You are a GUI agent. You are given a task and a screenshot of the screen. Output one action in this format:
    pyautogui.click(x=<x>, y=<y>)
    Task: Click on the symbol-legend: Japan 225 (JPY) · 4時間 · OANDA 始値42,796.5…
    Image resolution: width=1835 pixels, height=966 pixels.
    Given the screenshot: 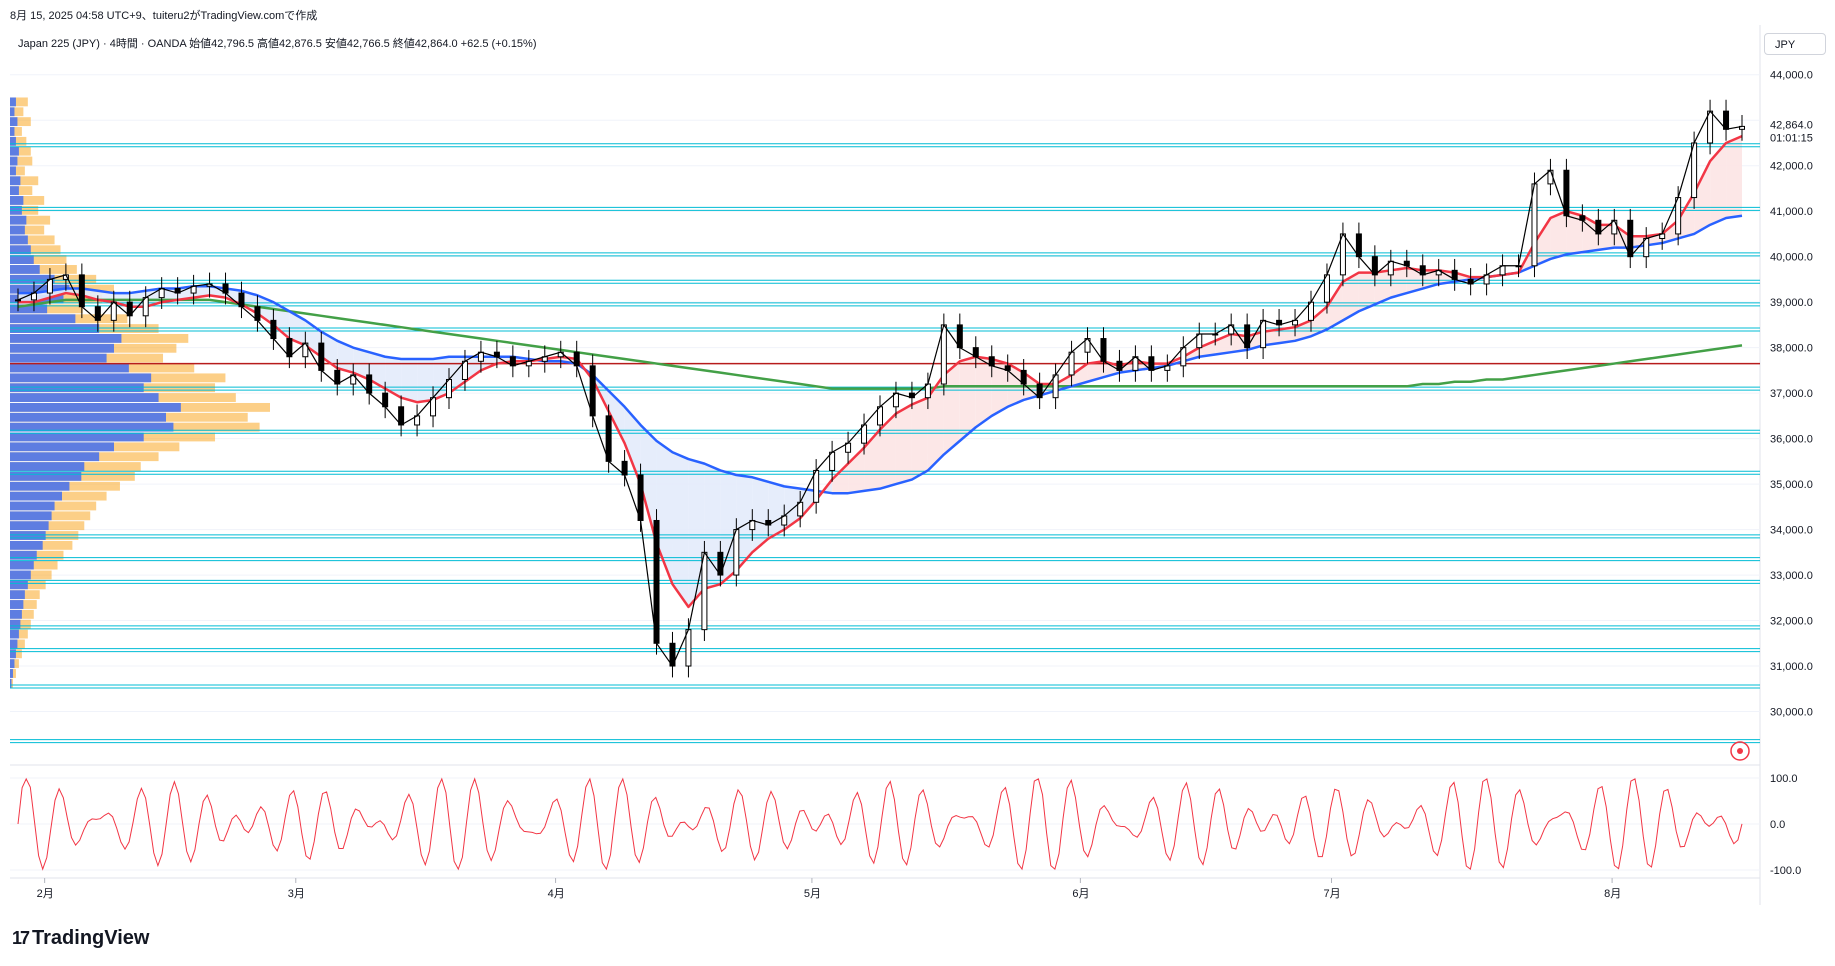 What is the action you would take?
    pyautogui.click(x=277, y=44)
    